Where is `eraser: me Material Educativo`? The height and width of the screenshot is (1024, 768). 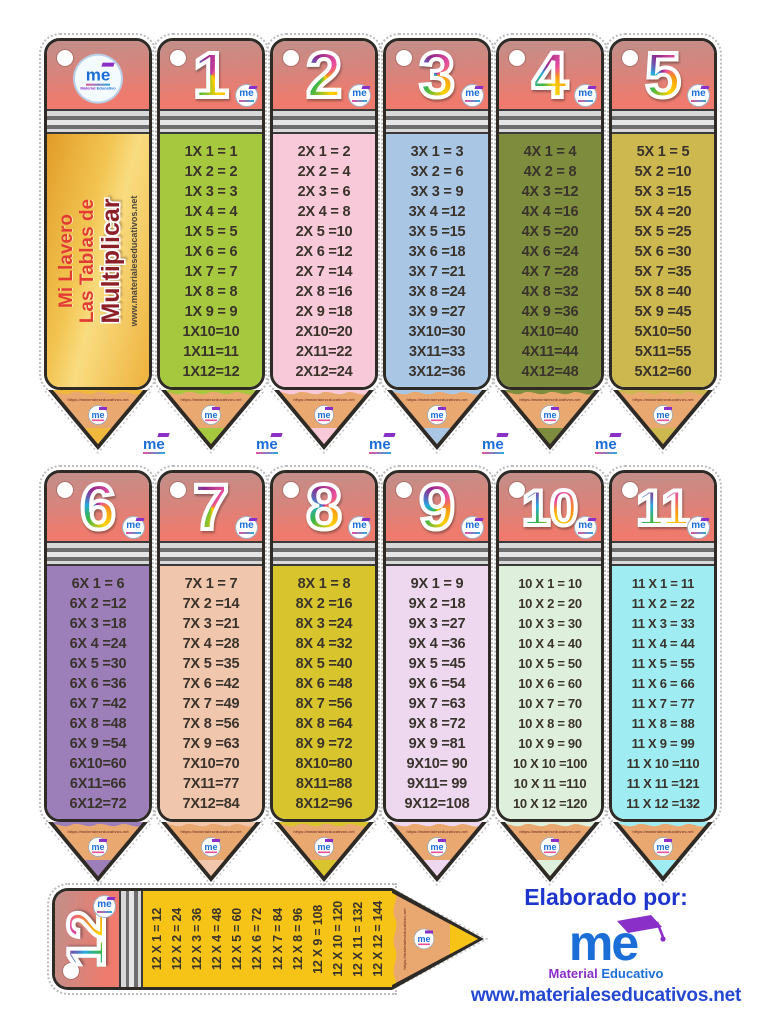 eraser: me Material Educativo is located at coordinates (98, 75).